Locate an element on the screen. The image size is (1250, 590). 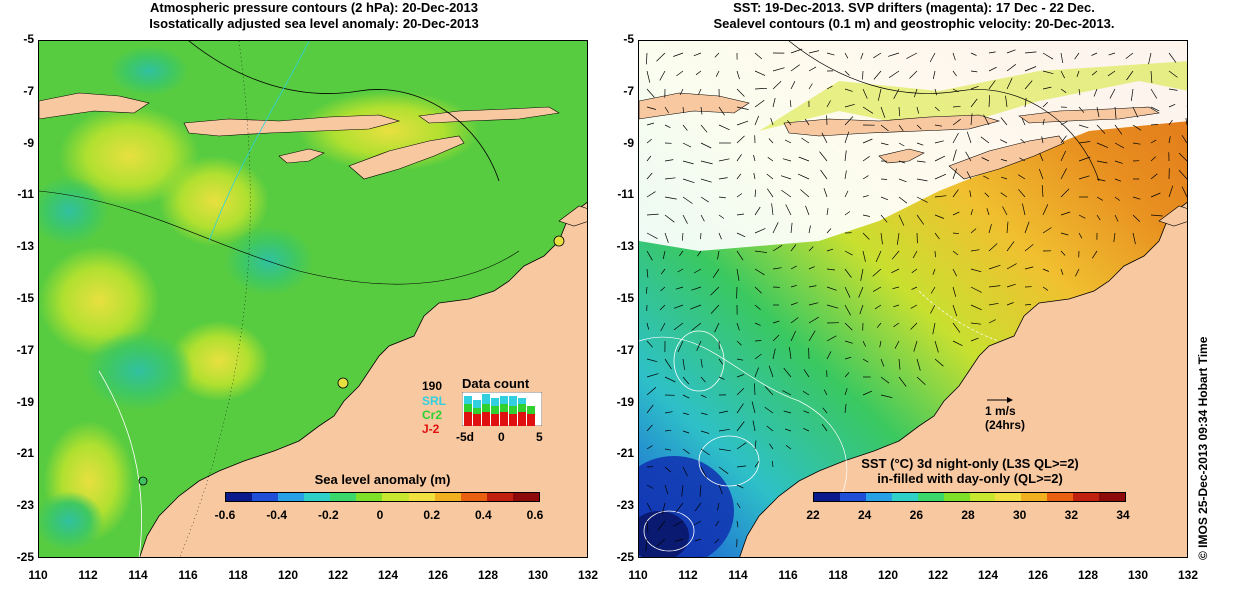
satellite-legend-item: SRL is located at coordinates (434, 401).